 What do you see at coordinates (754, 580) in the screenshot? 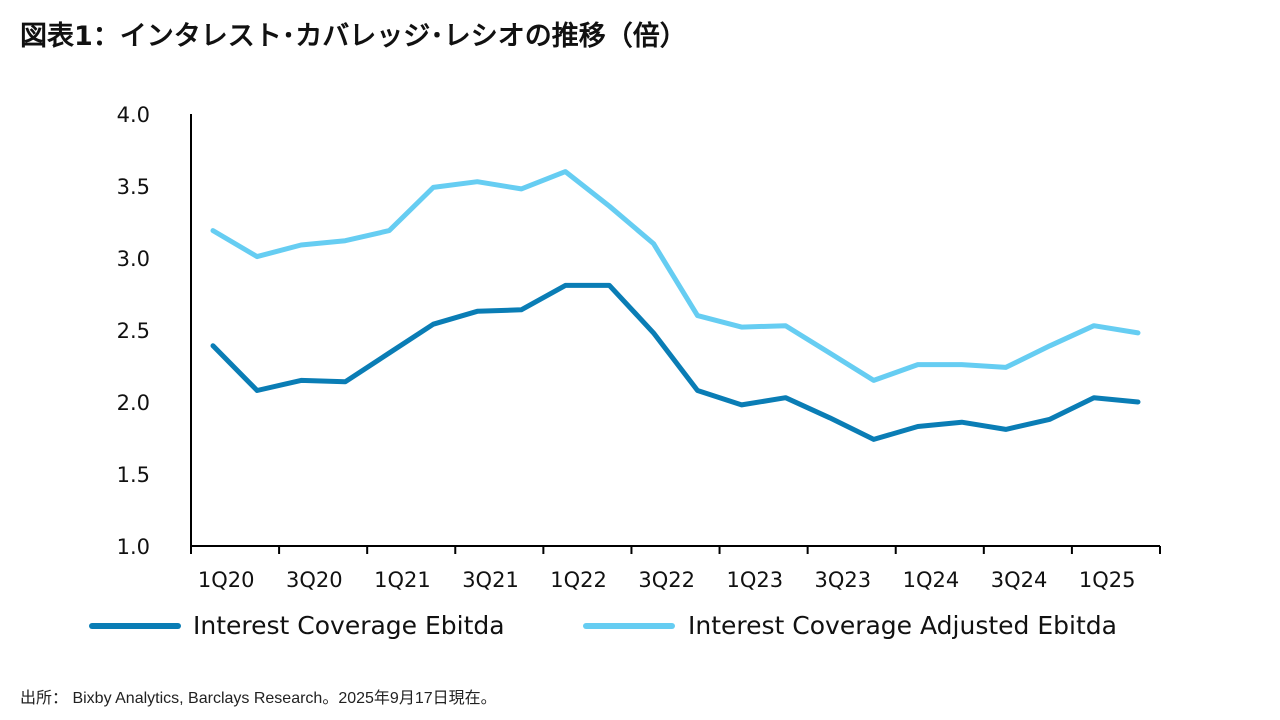
I see `x-tick-label: 1Q23` at bounding box center [754, 580].